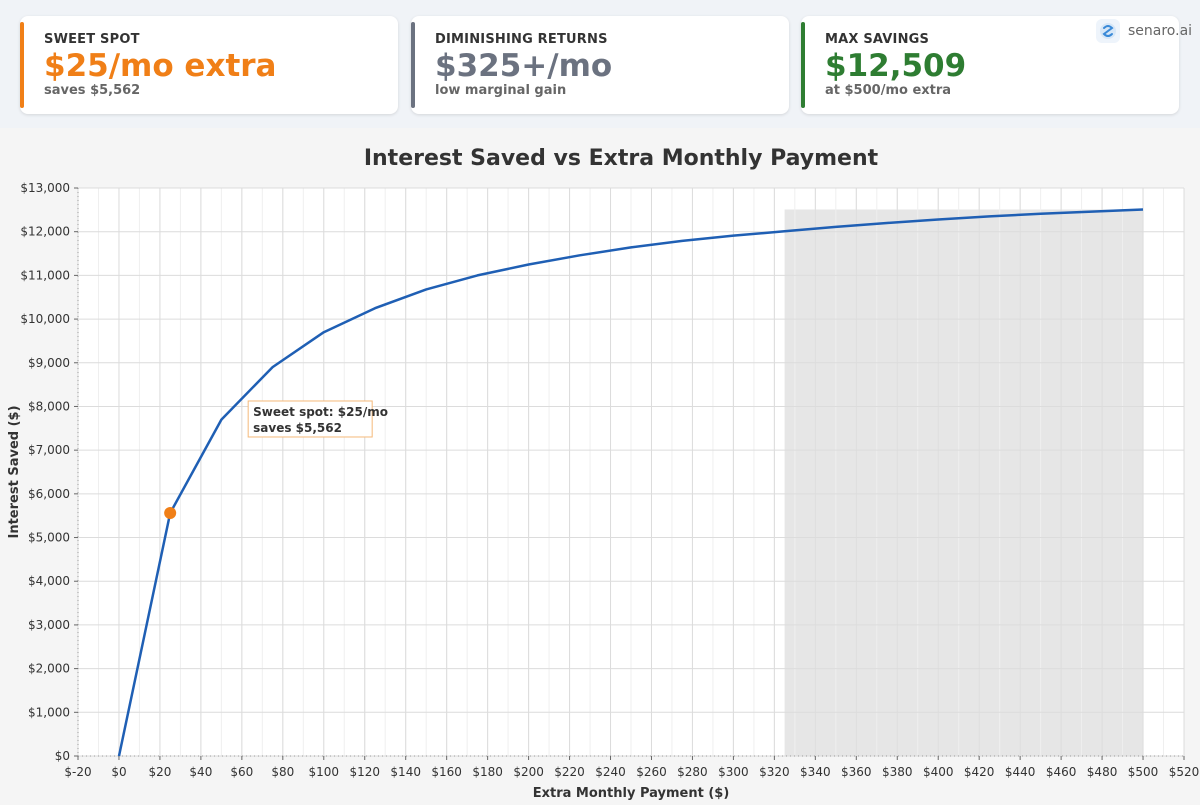 This screenshot has height=805, width=1200. I want to click on x-tick-label: $20, so click(159, 772).